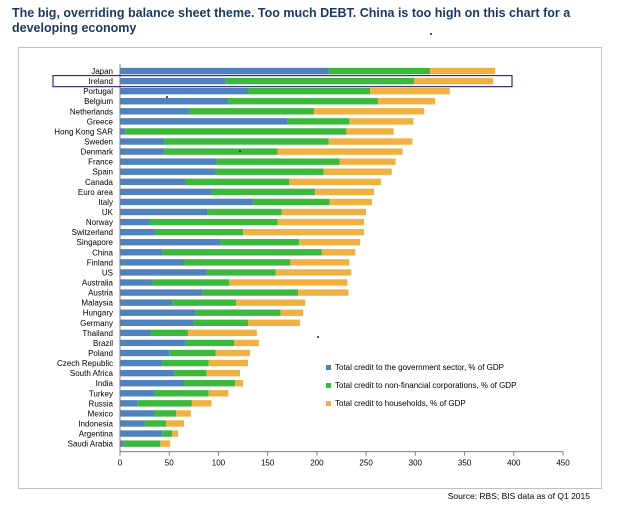 Image resolution: width=620 pixels, height=510 pixels. What do you see at coordinates (400, 403) in the screenshot?
I see `legend-label: Total credit to households, % of GDP` at bounding box center [400, 403].